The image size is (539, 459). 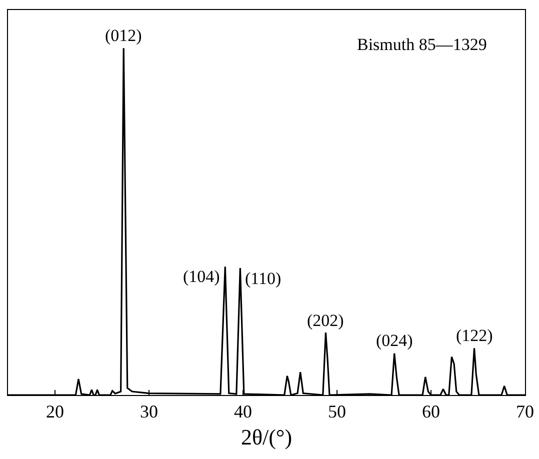 What do you see at coordinates (201, 276) in the screenshot?
I see `annotation: (104)` at bounding box center [201, 276].